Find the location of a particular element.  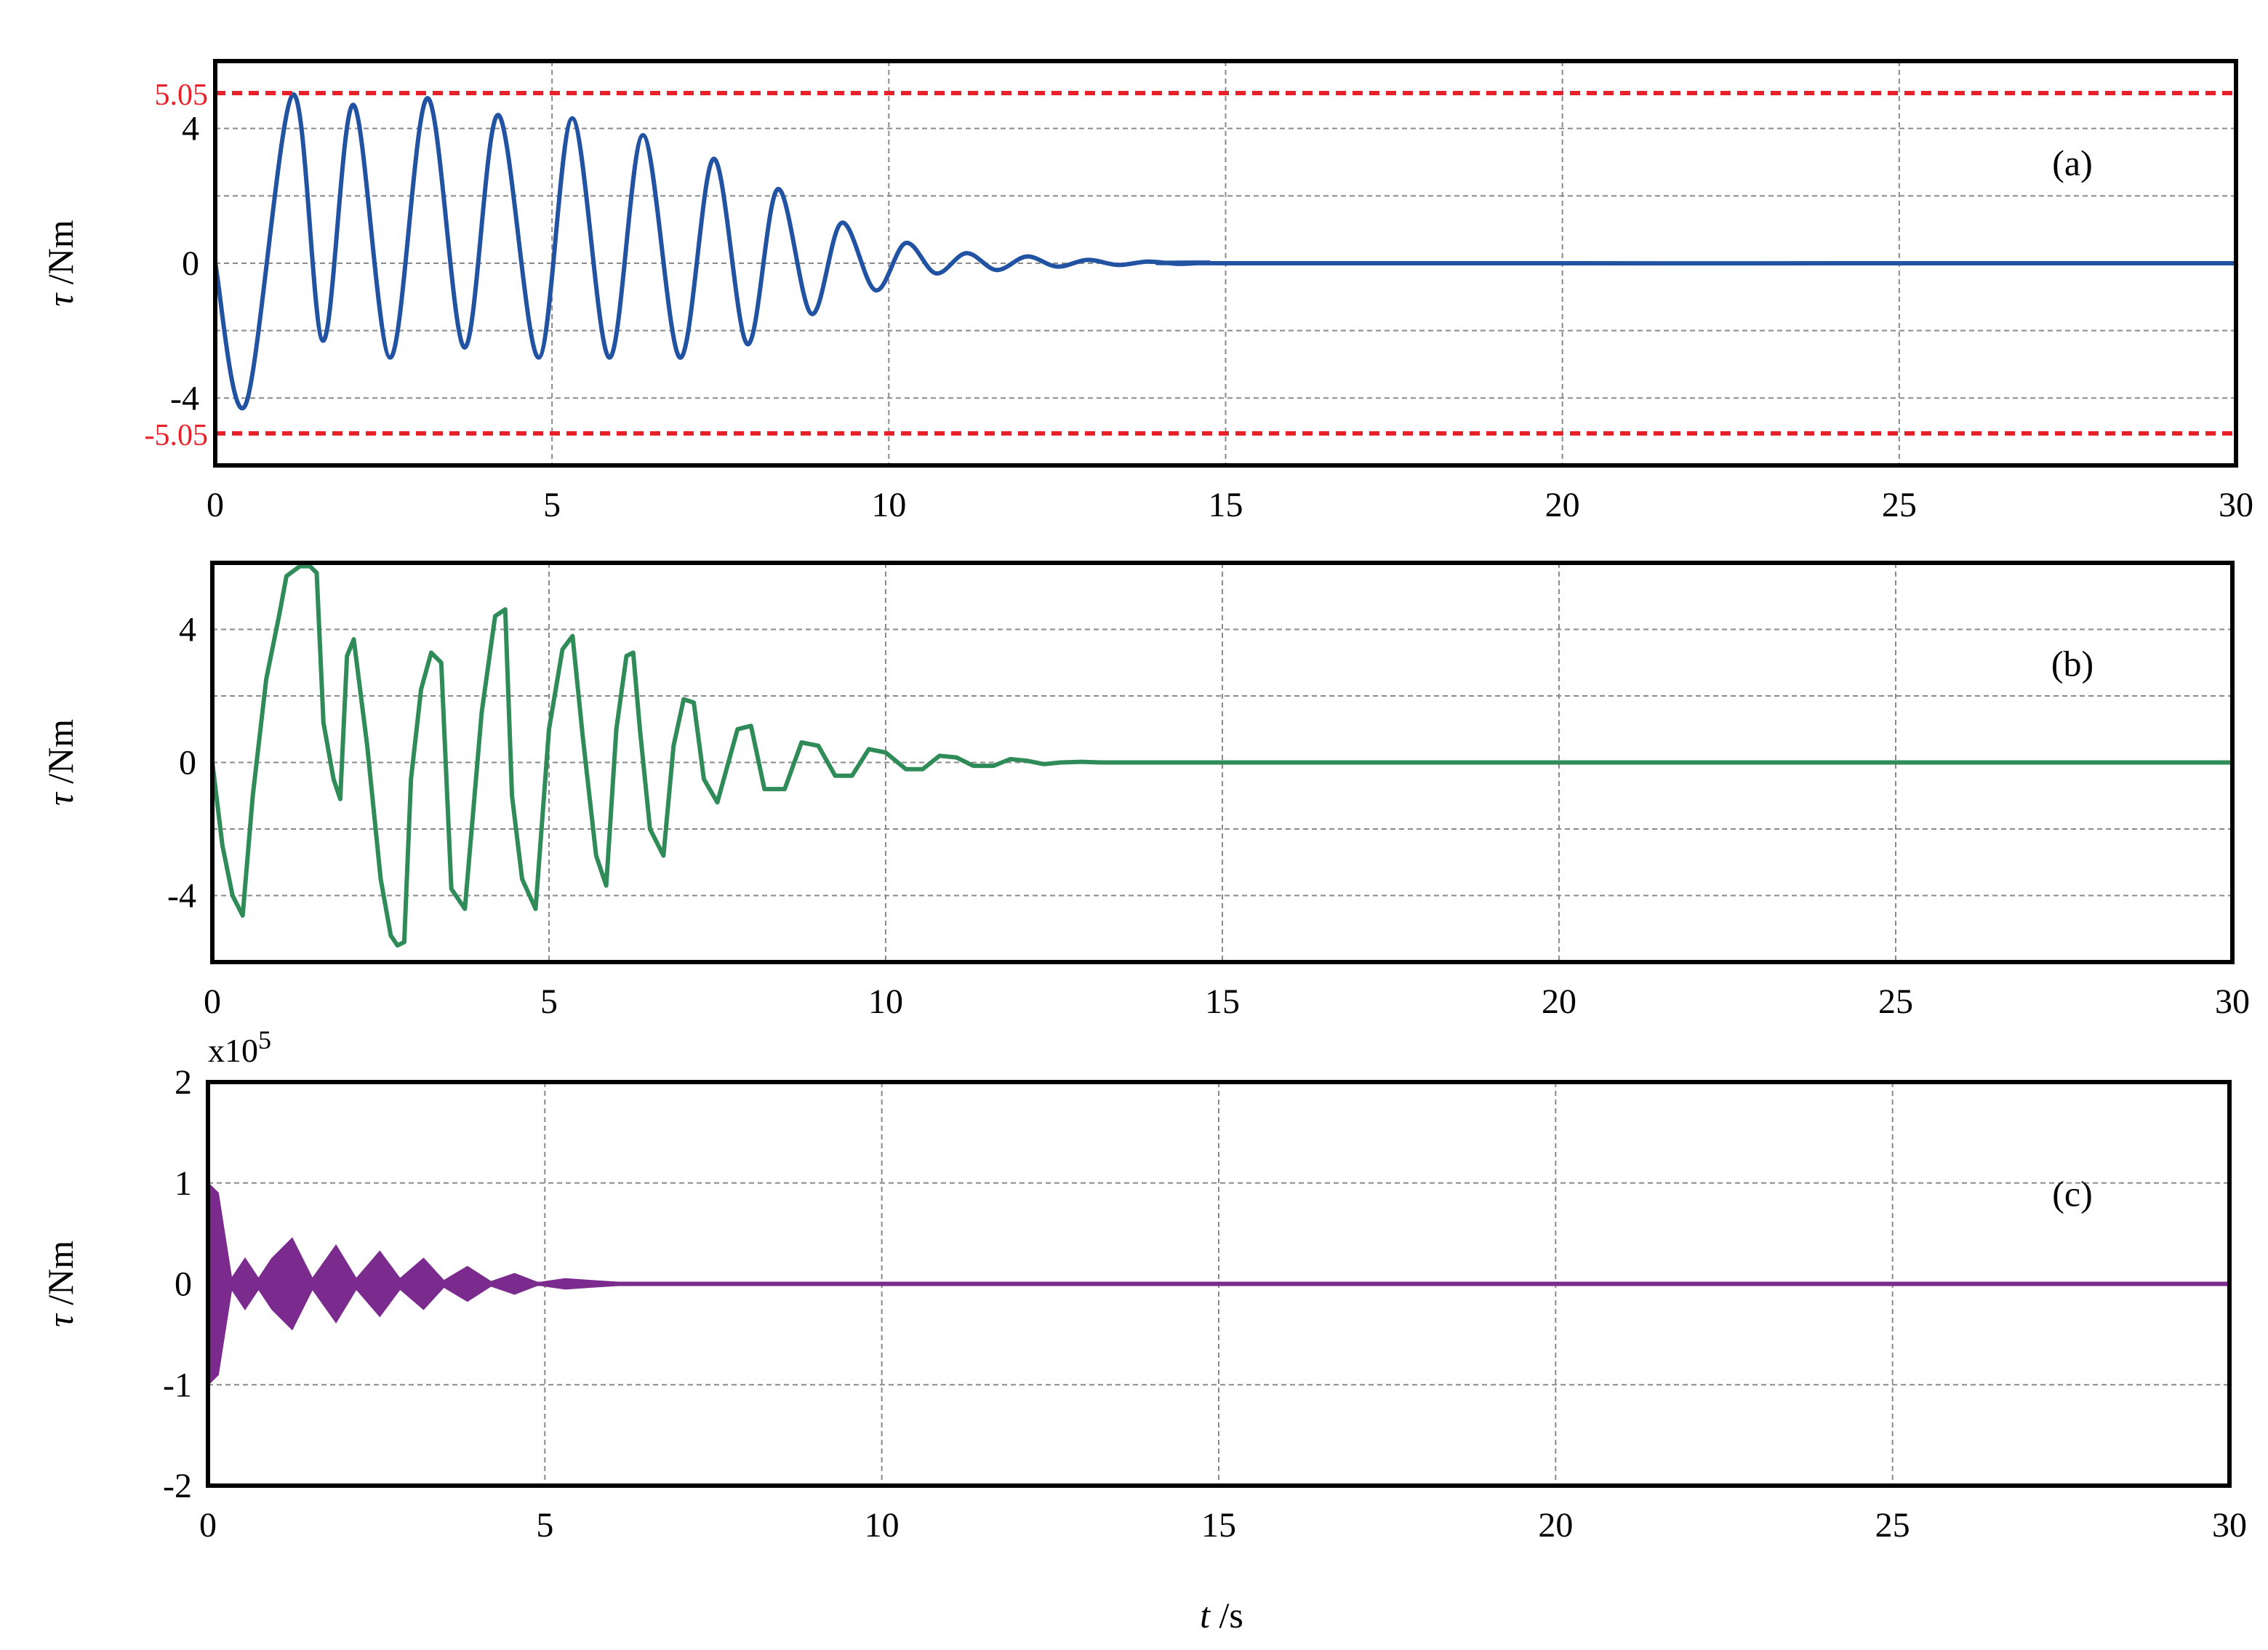

y-tick-label: 2 is located at coordinates (183, 1083).